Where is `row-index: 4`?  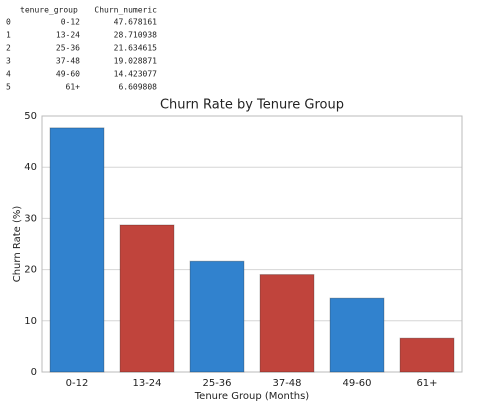 row-index: 4 is located at coordinates (8, 74).